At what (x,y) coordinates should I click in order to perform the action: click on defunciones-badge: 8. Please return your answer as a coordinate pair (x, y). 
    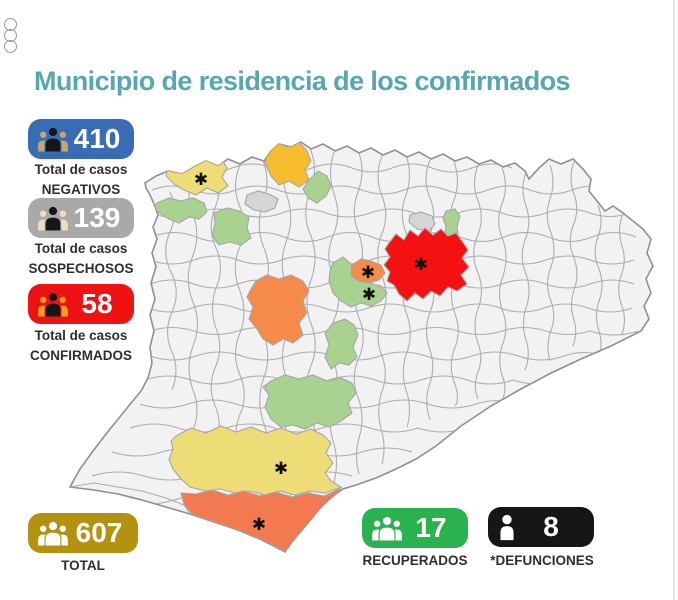
    Looking at the image, I should click on (541, 527).